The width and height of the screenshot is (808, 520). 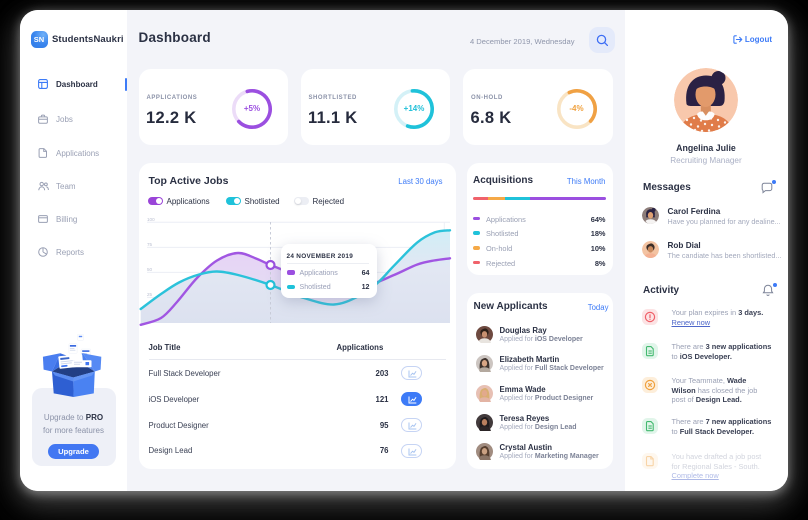 What do you see at coordinates (151, 219) in the screenshot?
I see `svg-text: 100` at bounding box center [151, 219].